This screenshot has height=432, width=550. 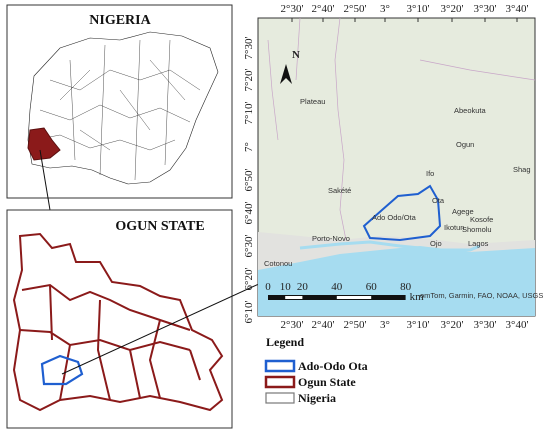 I want to click on nigeria-outline, so click(x=123, y=108).